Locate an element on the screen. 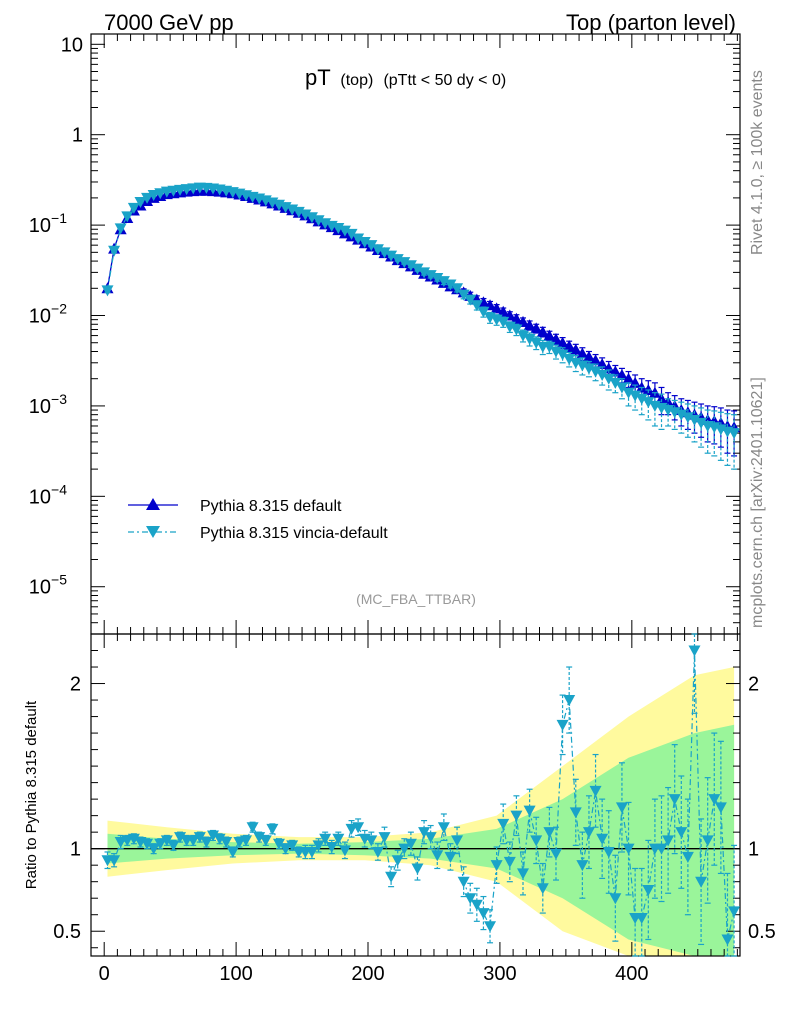 This screenshot has height=1024, width=786. x-tick-label: 400 is located at coordinates (631, 974).